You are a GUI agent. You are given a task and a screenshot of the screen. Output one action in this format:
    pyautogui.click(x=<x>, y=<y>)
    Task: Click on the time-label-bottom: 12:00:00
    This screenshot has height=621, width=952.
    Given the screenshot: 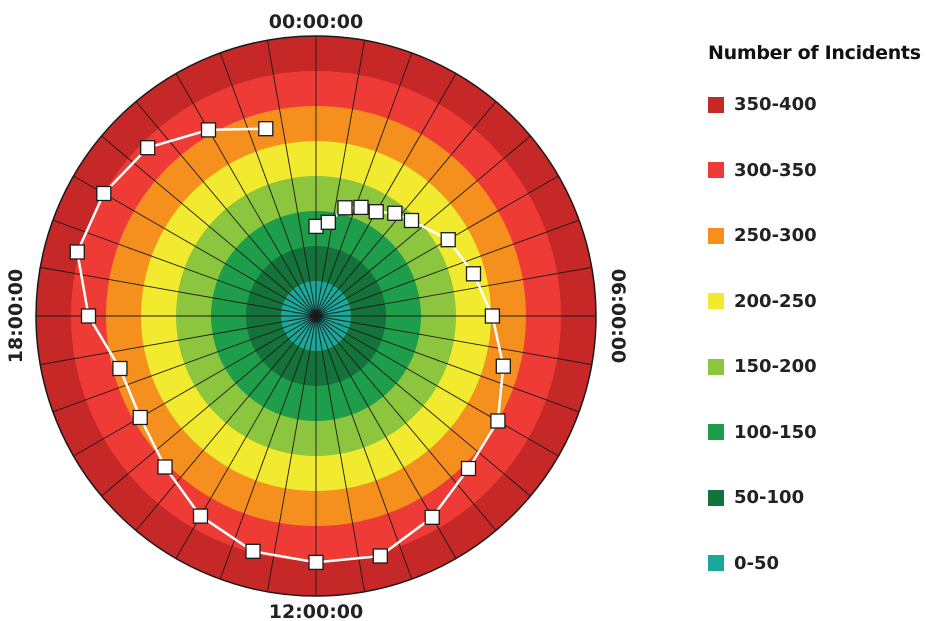 What is the action you would take?
    pyautogui.click(x=316, y=611)
    